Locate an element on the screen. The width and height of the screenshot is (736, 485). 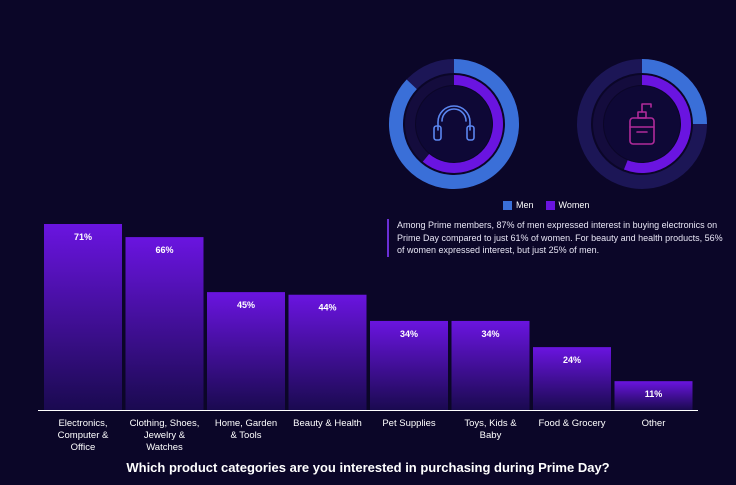
category-label: Other is located at coordinates (654, 423).